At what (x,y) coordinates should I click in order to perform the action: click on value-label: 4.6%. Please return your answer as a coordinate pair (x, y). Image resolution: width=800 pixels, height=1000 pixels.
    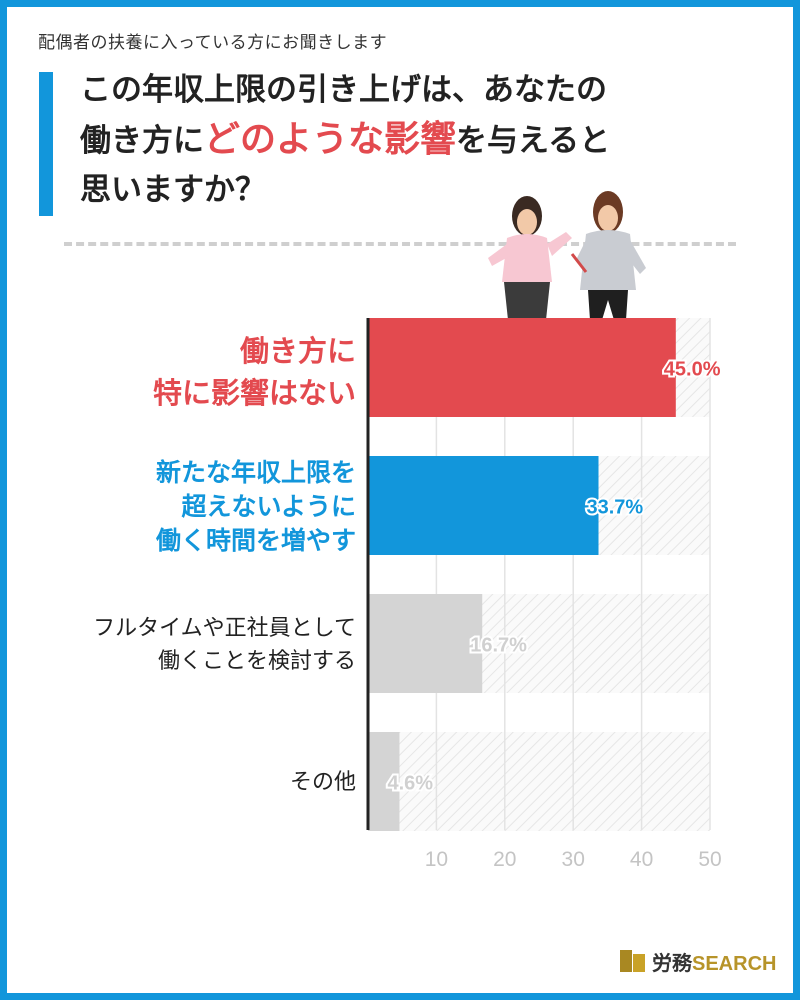
    Looking at the image, I should click on (410, 784).